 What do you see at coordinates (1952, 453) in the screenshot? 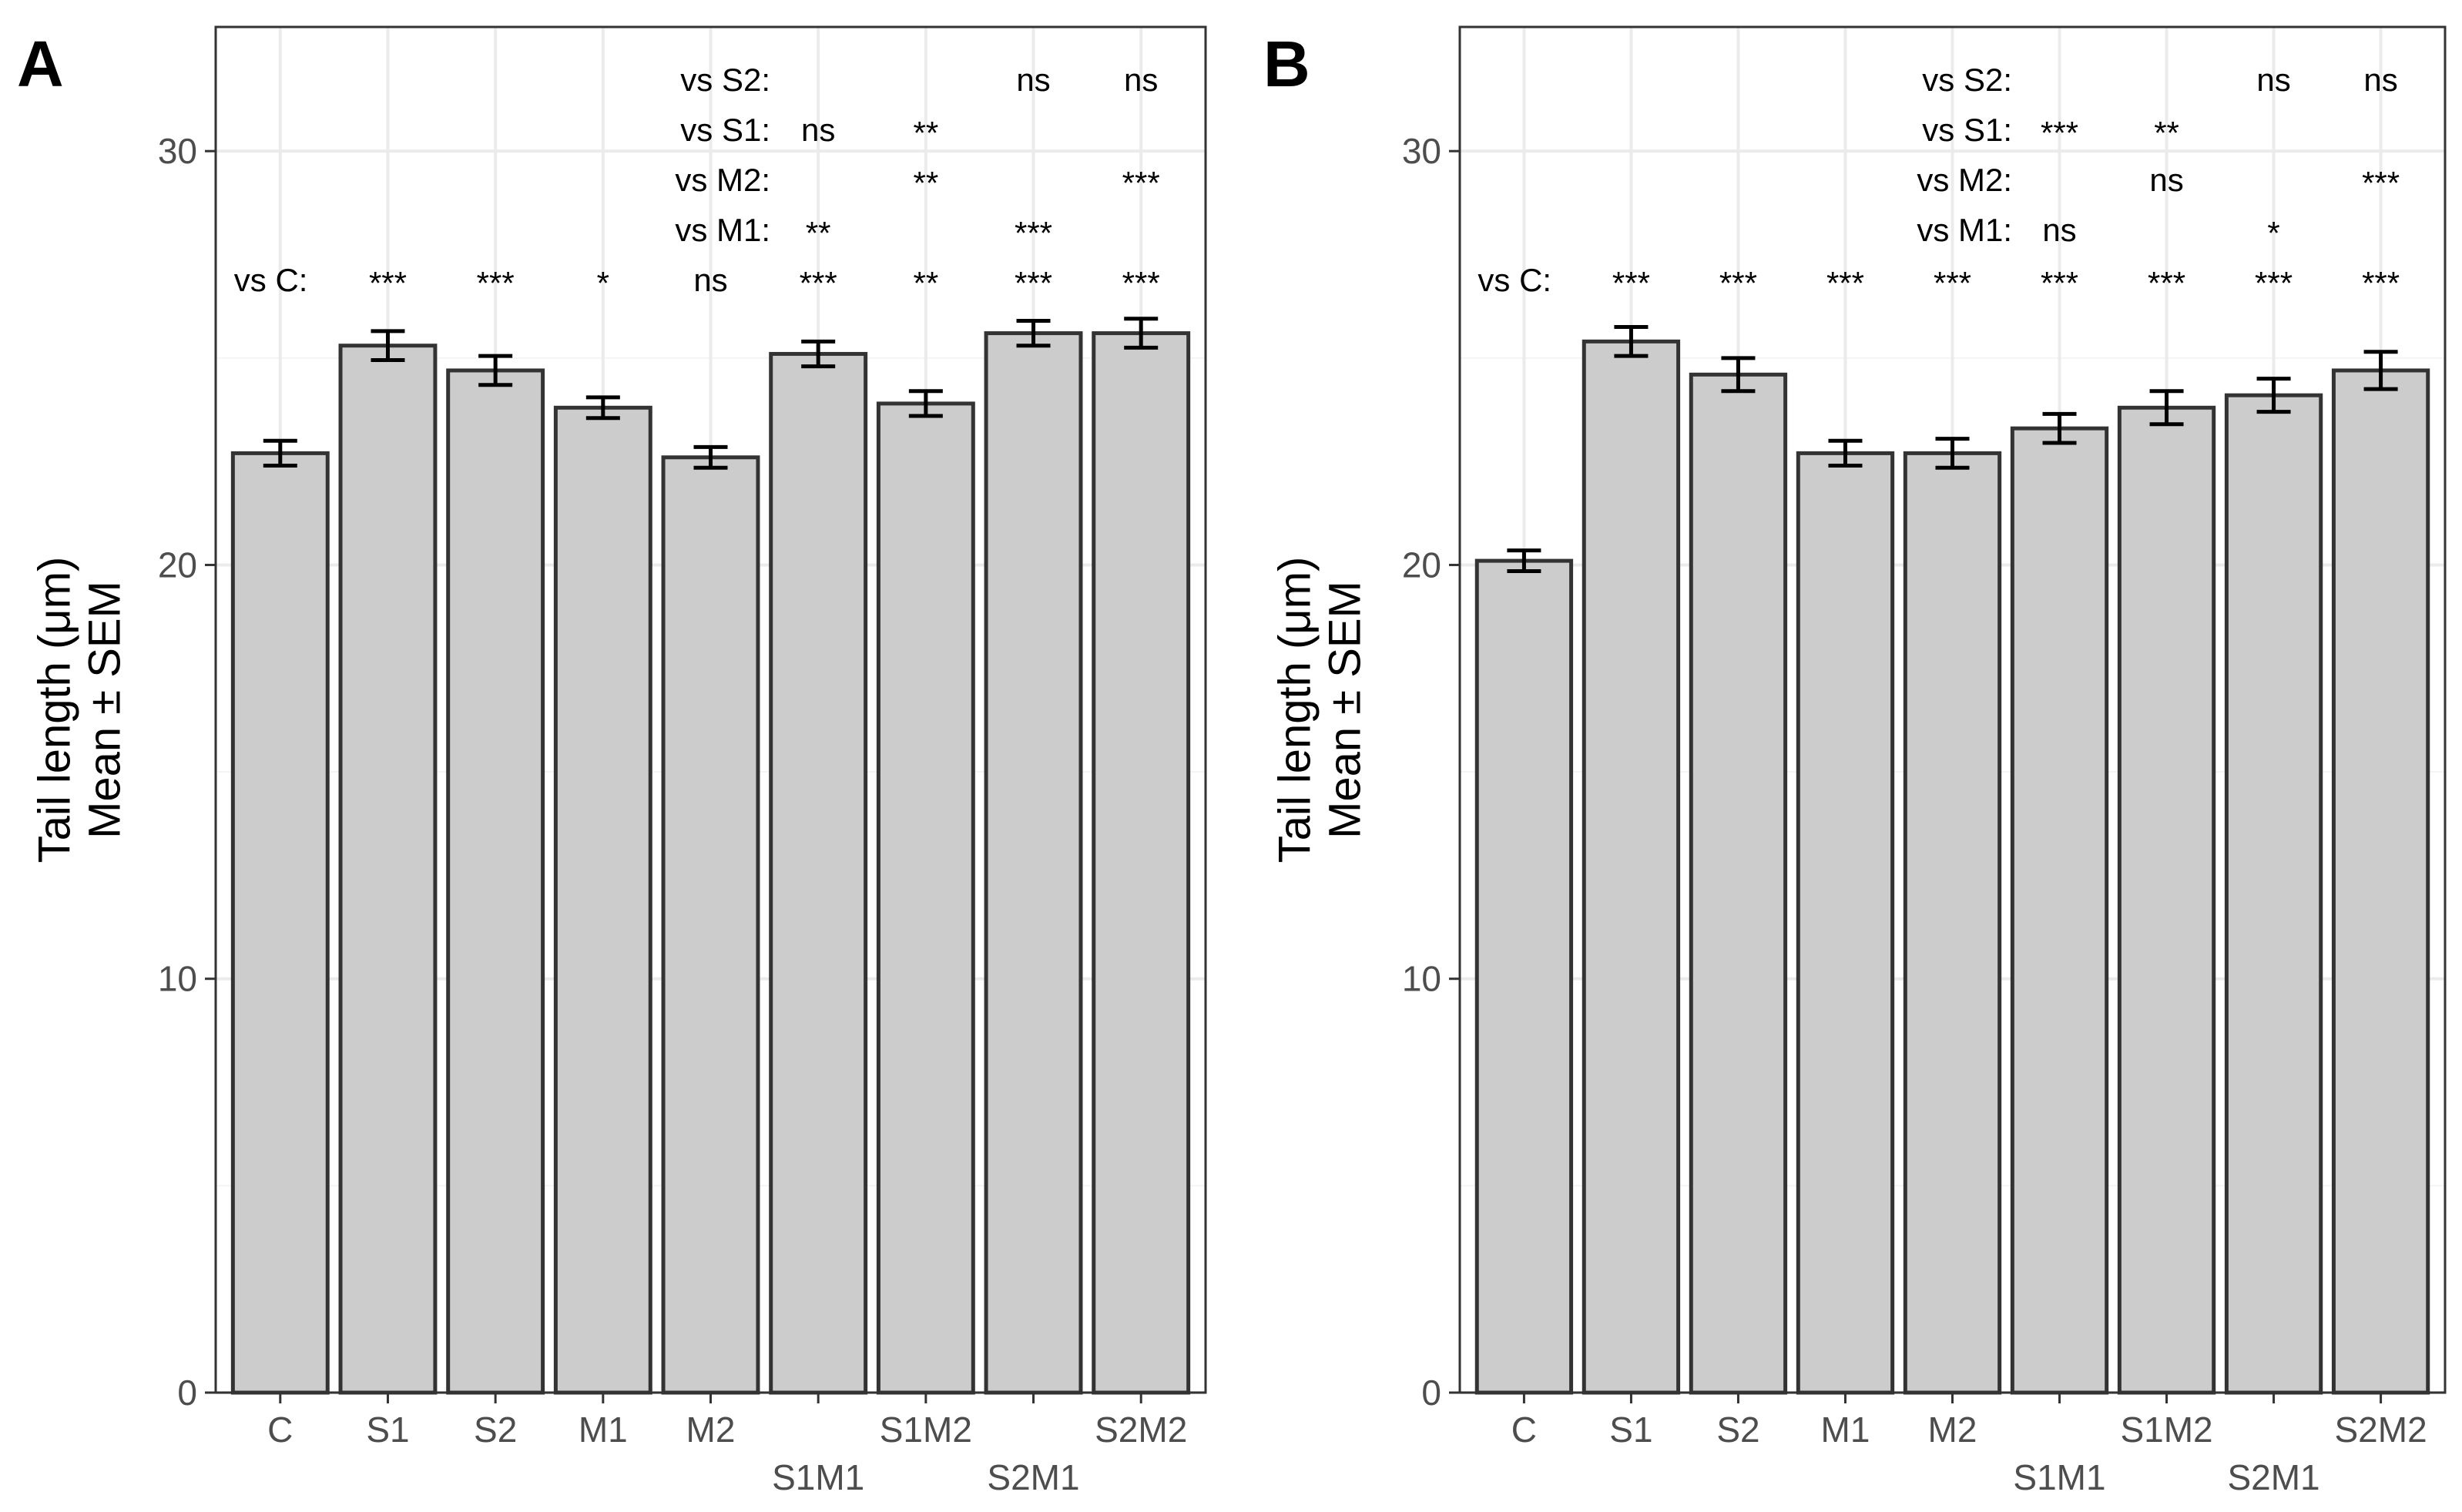
I see `panel-b-errorbar-m2` at bounding box center [1952, 453].